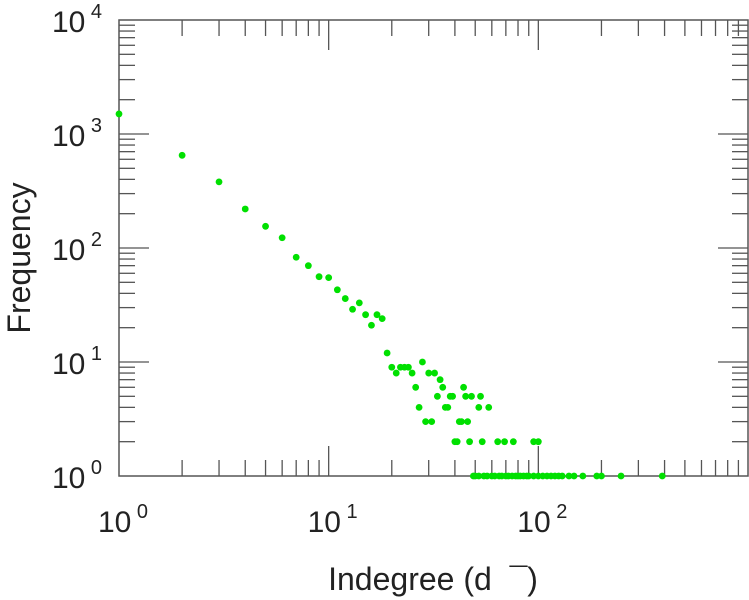 This screenshot has height=600, width=749. I want to click on x-axis-label: Indegree (d ¯), so click(433, 579).